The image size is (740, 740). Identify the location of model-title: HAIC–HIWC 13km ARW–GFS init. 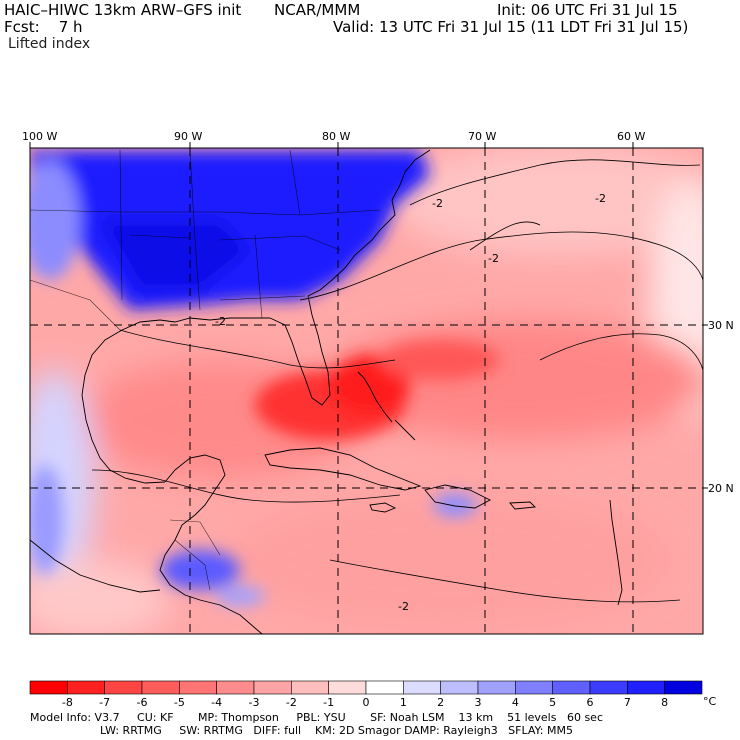
(123, 10).